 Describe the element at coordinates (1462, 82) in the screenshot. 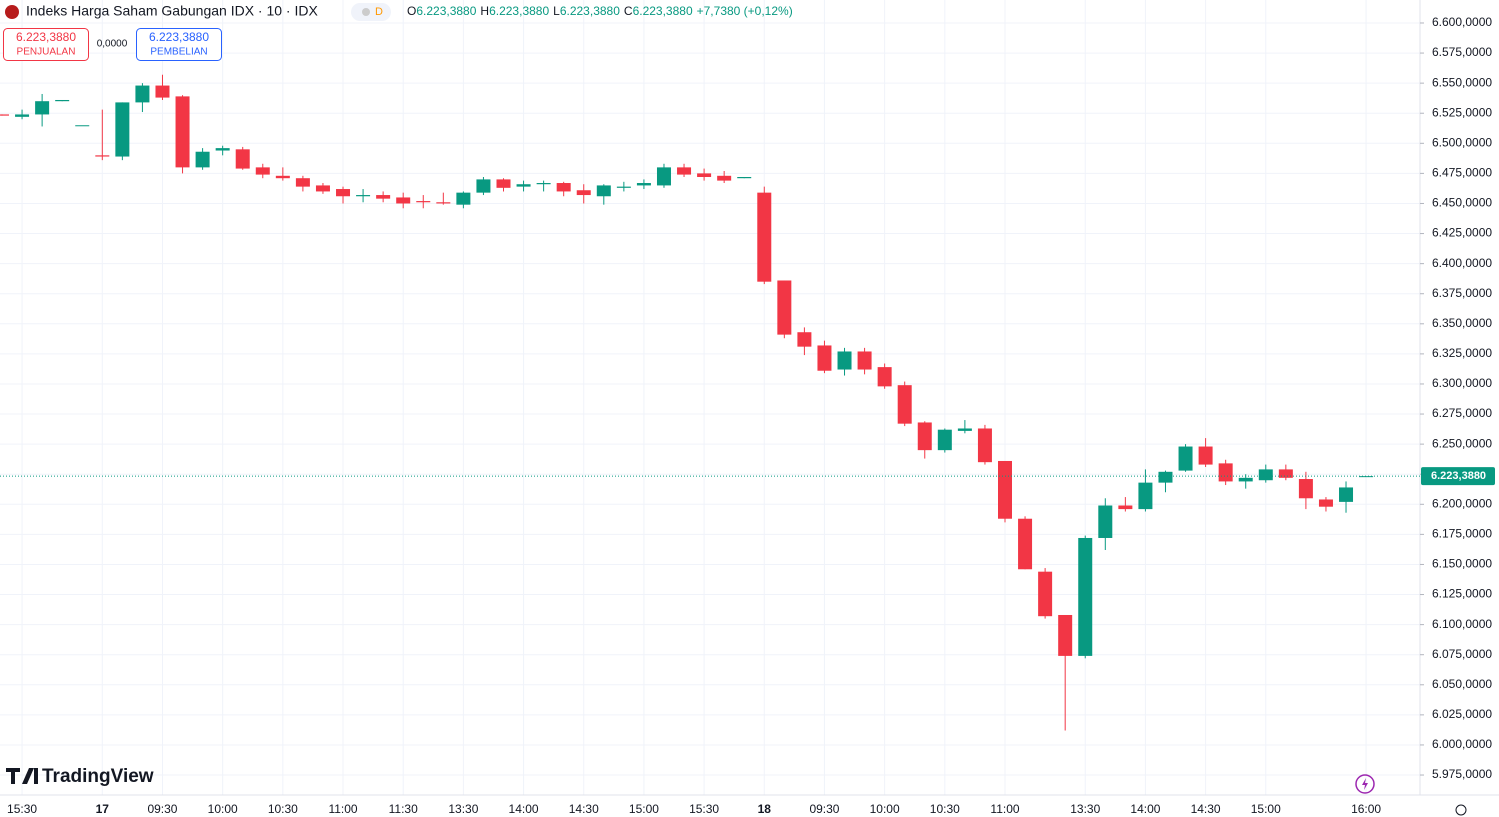

I see `y-tick-label: 6.550,0000` at that location.